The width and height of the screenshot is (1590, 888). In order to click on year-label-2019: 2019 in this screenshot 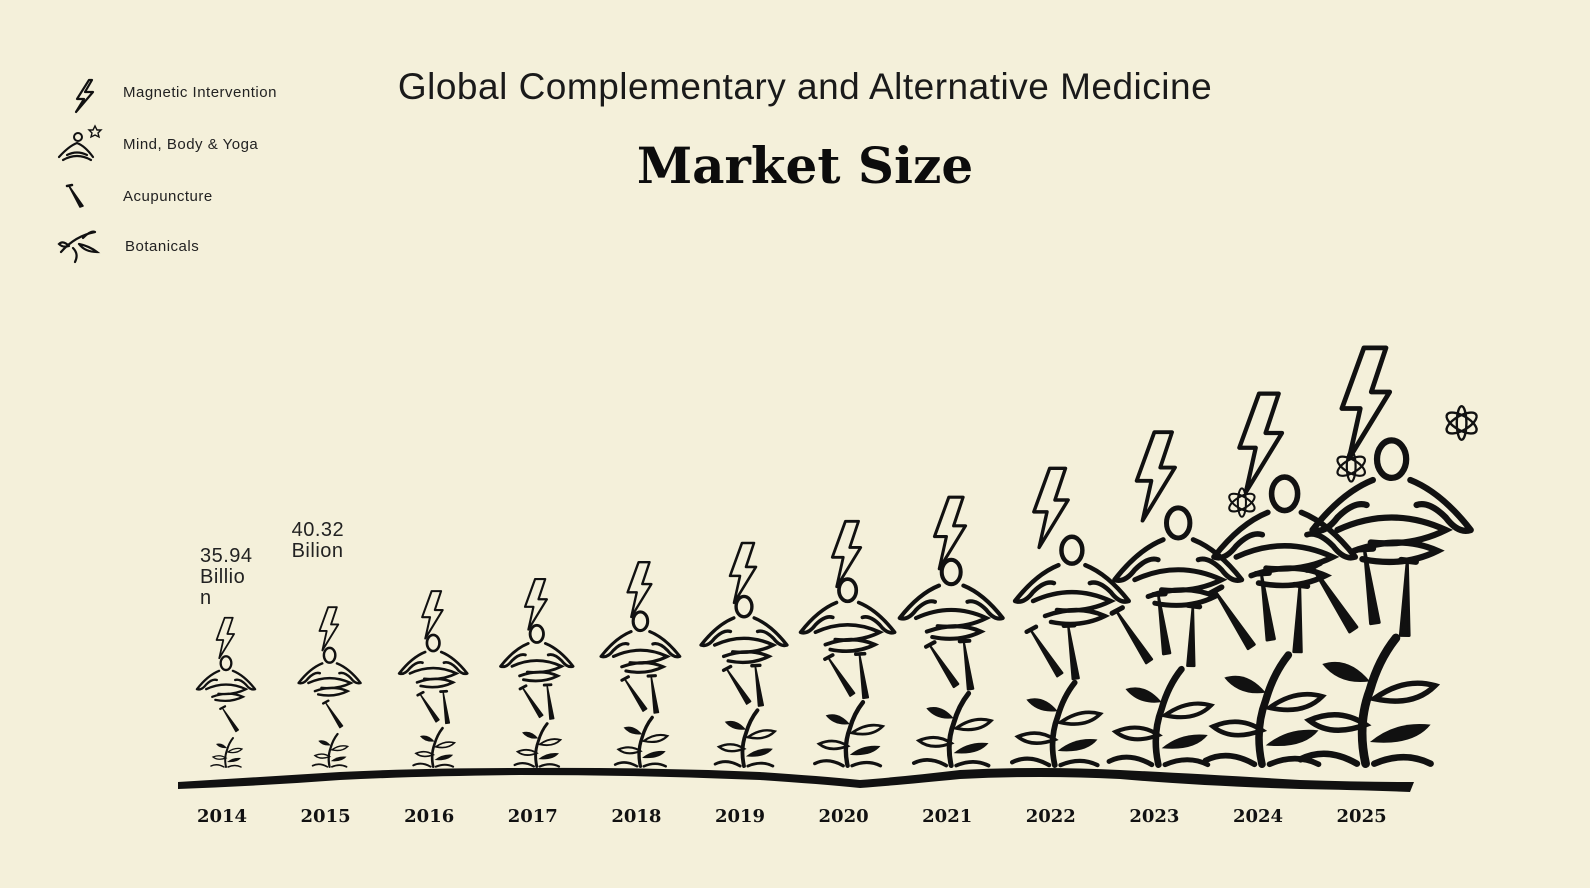, I will do `click(740, 816)`.